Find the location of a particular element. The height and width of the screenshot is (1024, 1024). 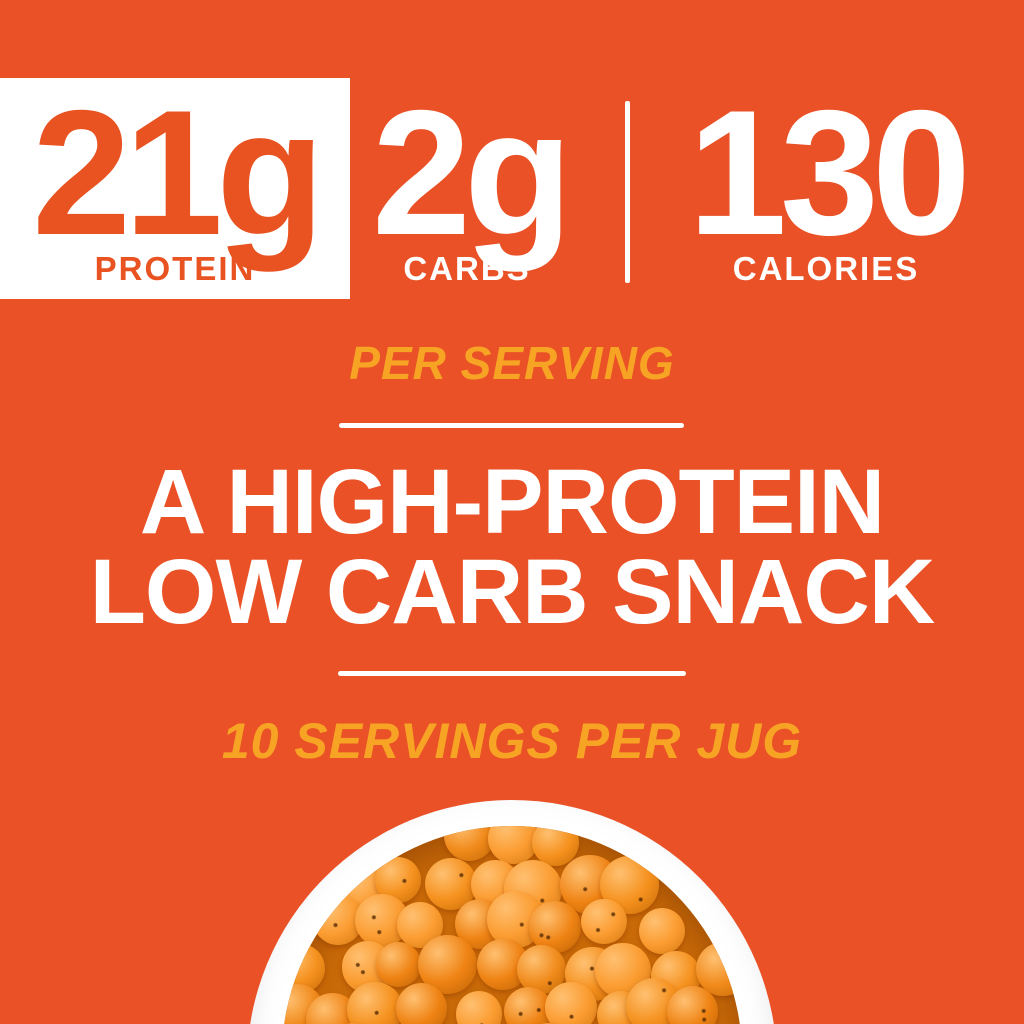

headline-line-2: LOW CARB SNACK is located at coordinates (512, 592).